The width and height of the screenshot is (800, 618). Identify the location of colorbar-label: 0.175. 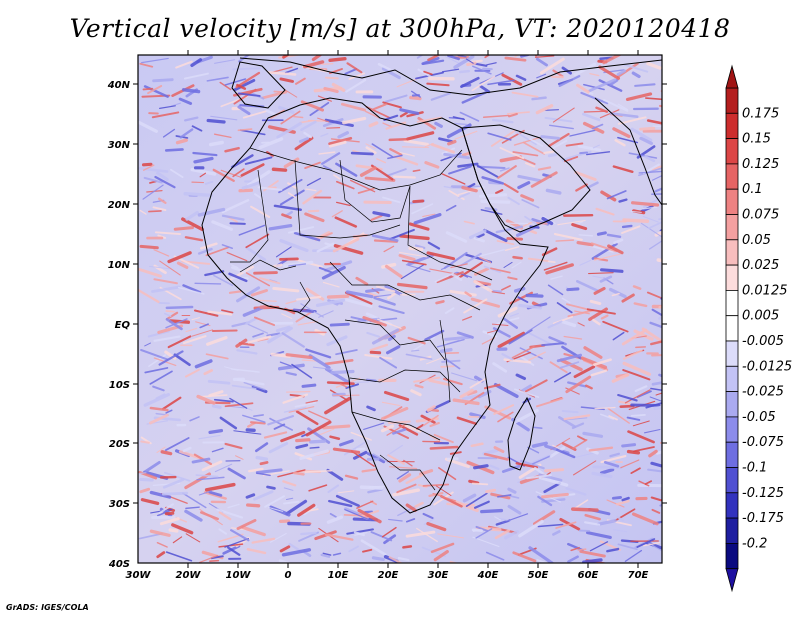
(760, 113).